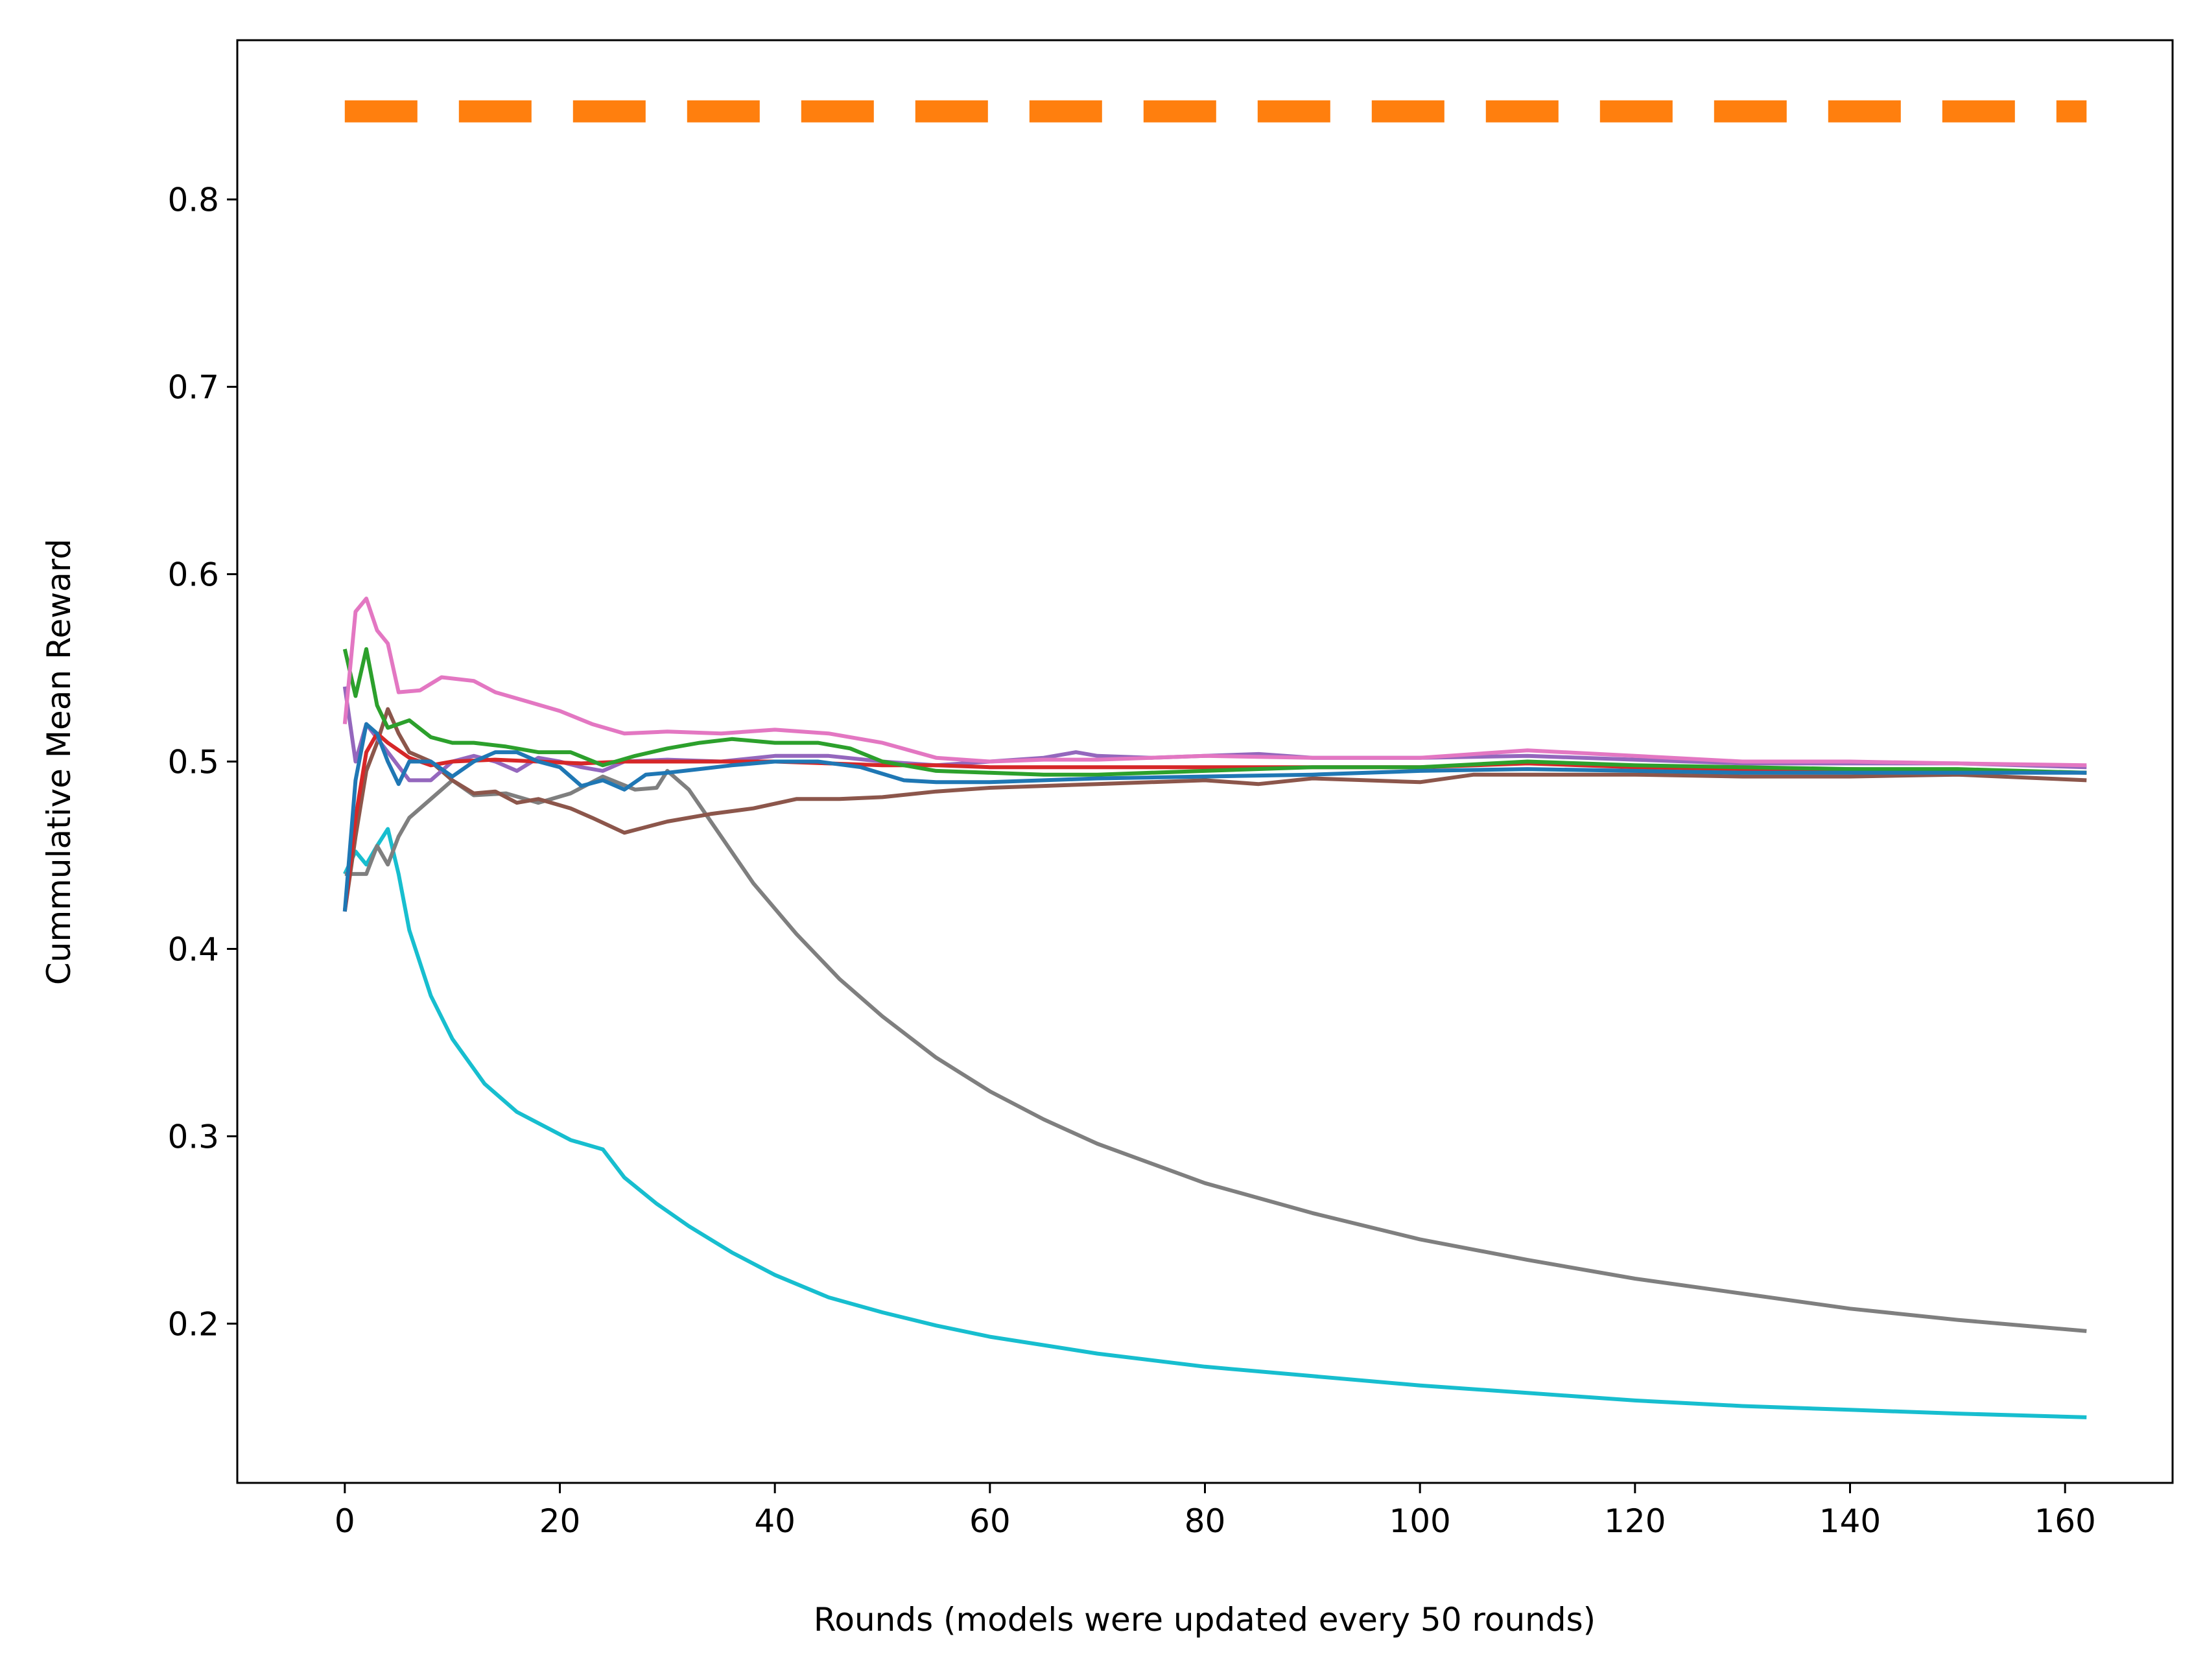 The height and width of the screenshot is (1680, 2205). I want to click on x-tick-label: 120, so click(1635, 1521).